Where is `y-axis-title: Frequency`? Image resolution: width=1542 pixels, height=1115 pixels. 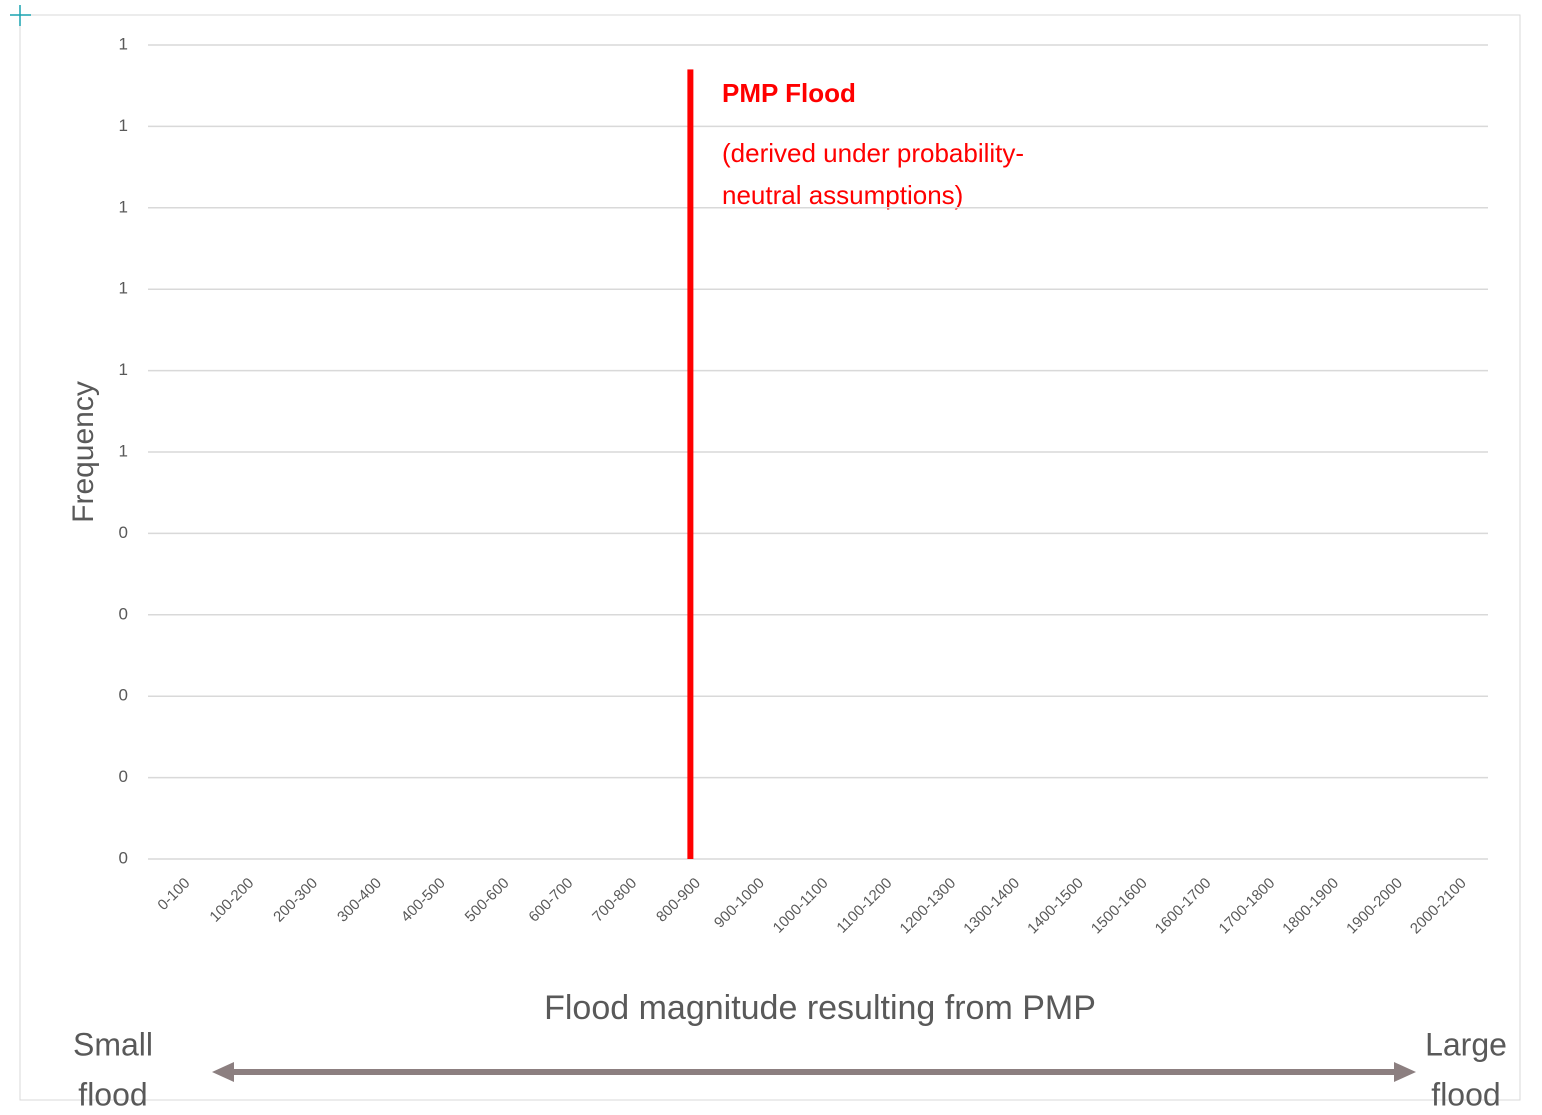 y-axis-title: Frequency is located at coordinates (83, 452).